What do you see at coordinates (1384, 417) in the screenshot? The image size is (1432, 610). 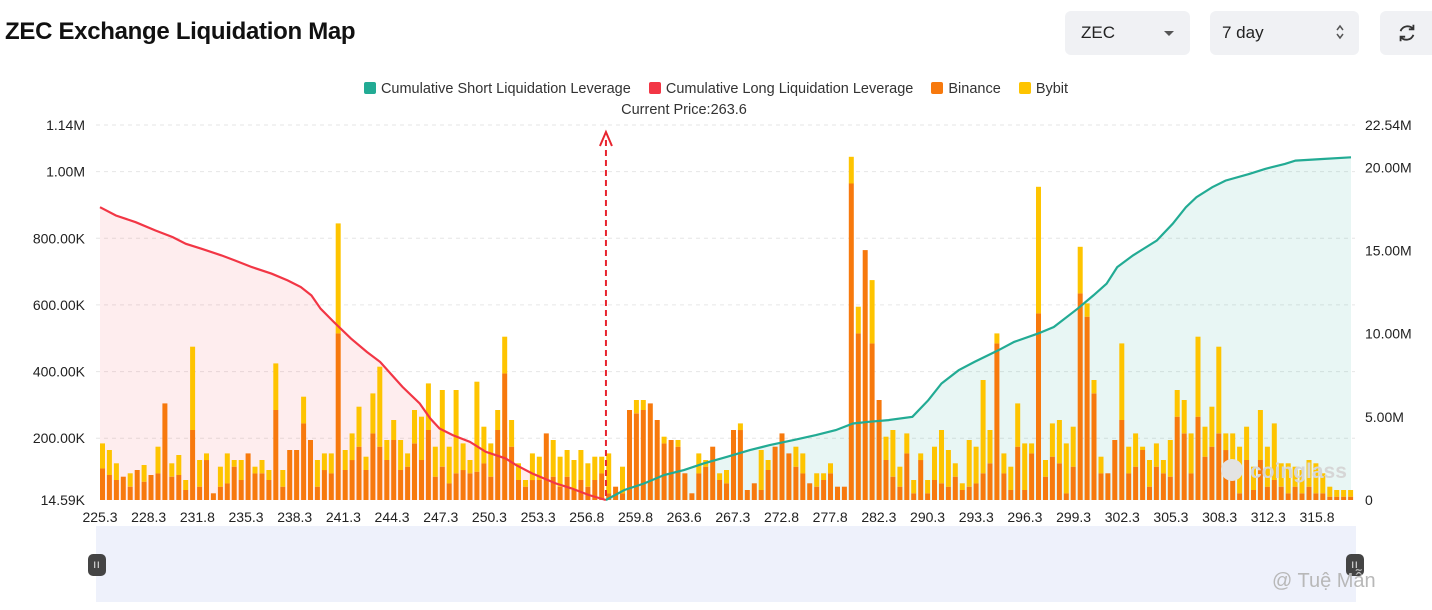 I see `y-right-tick-label: 5.00M` at bounding box center [1384, 417].